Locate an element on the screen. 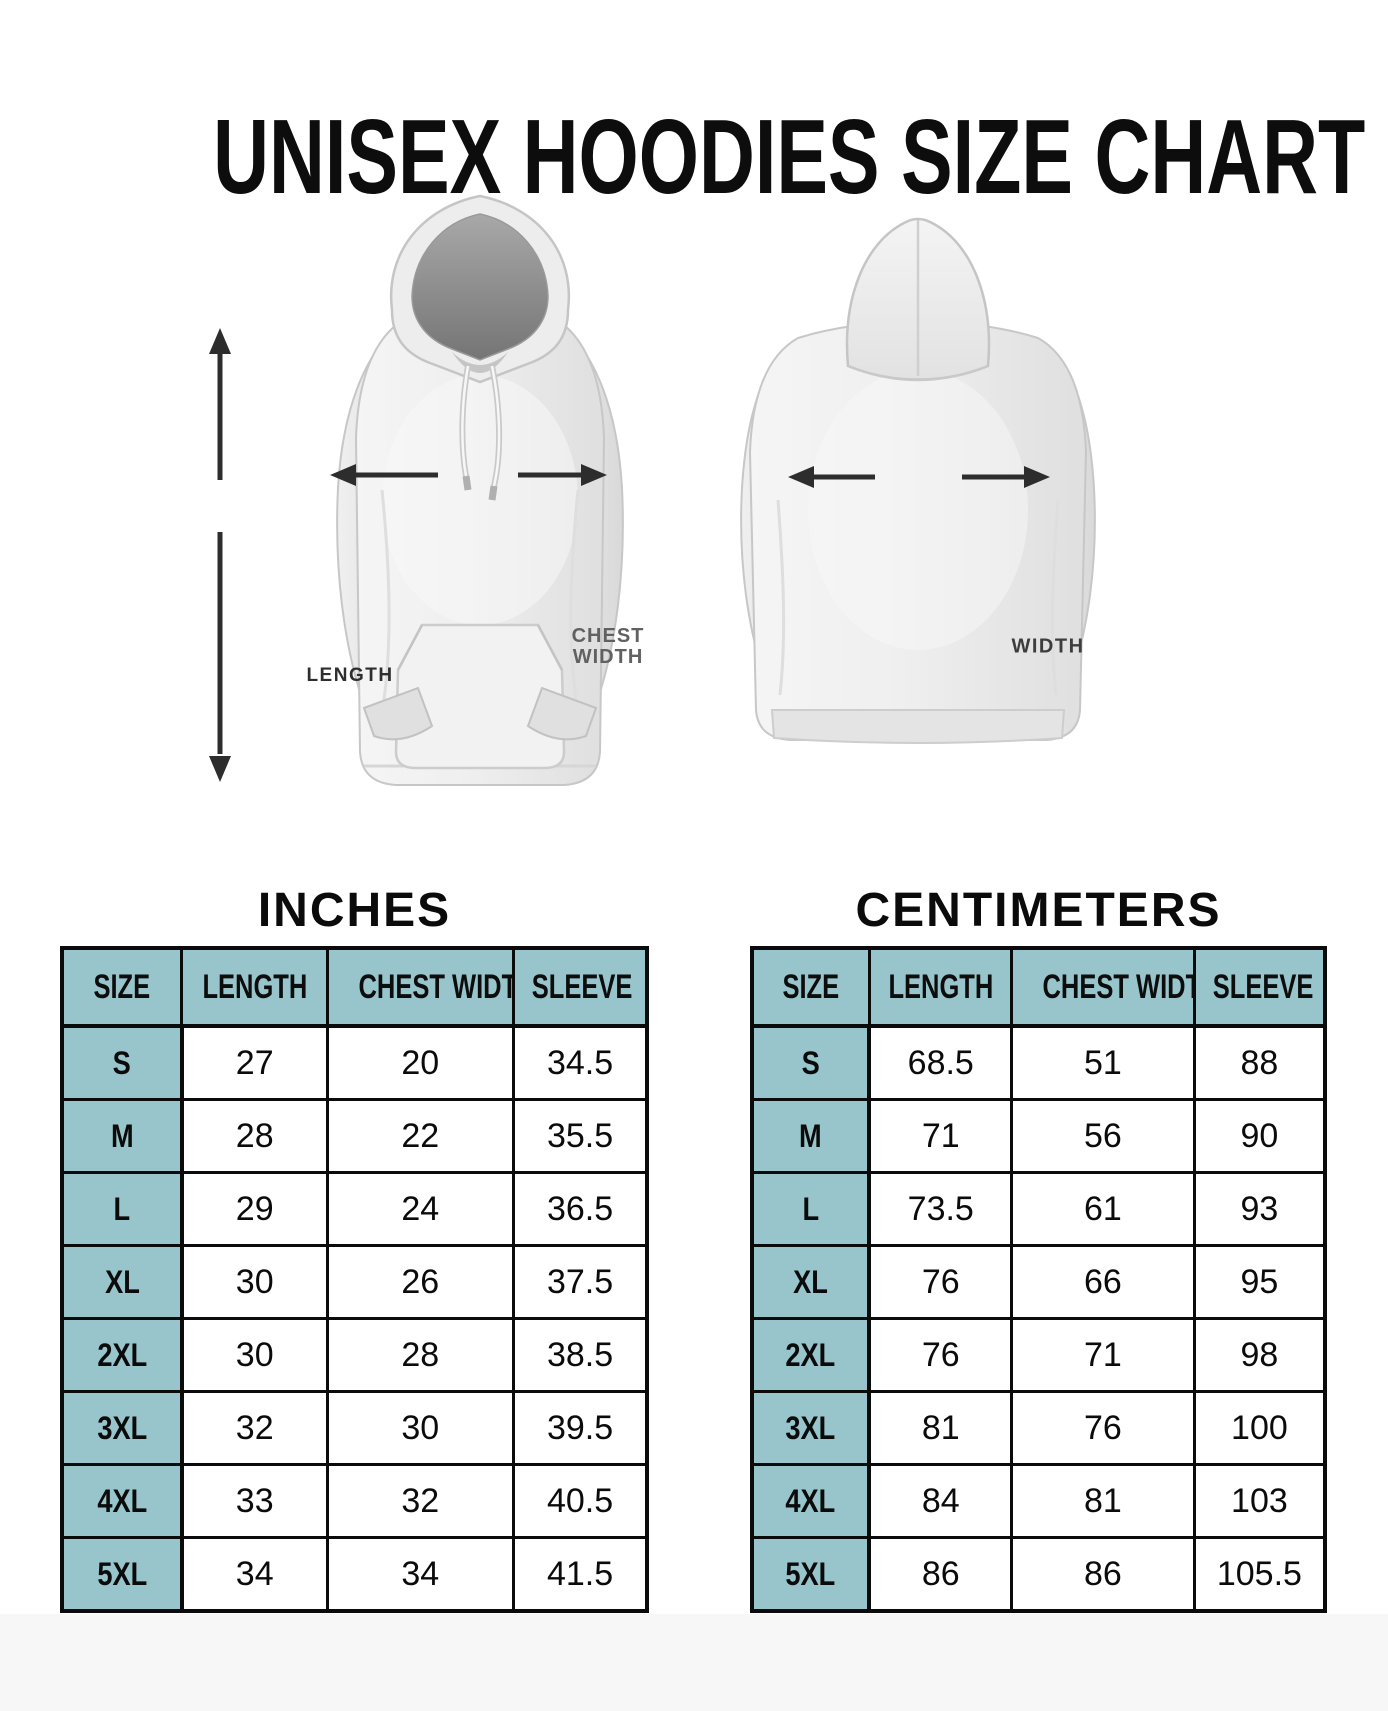  table-row: M 71 56 90 is located at coordinates (1038, 1136).